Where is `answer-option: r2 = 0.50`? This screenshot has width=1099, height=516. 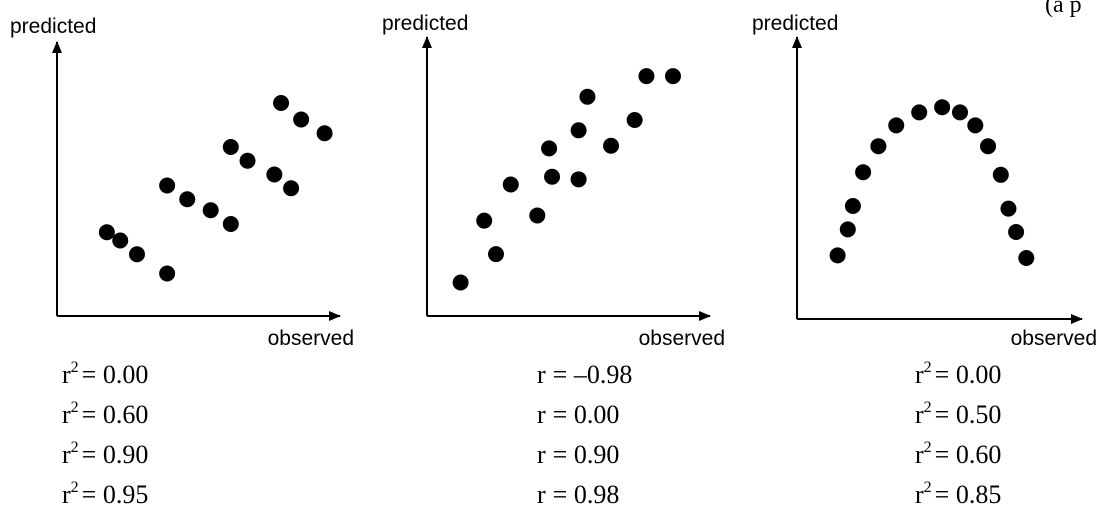
answer-option: r2 = 0.50 is located at coordinates (958, 414).